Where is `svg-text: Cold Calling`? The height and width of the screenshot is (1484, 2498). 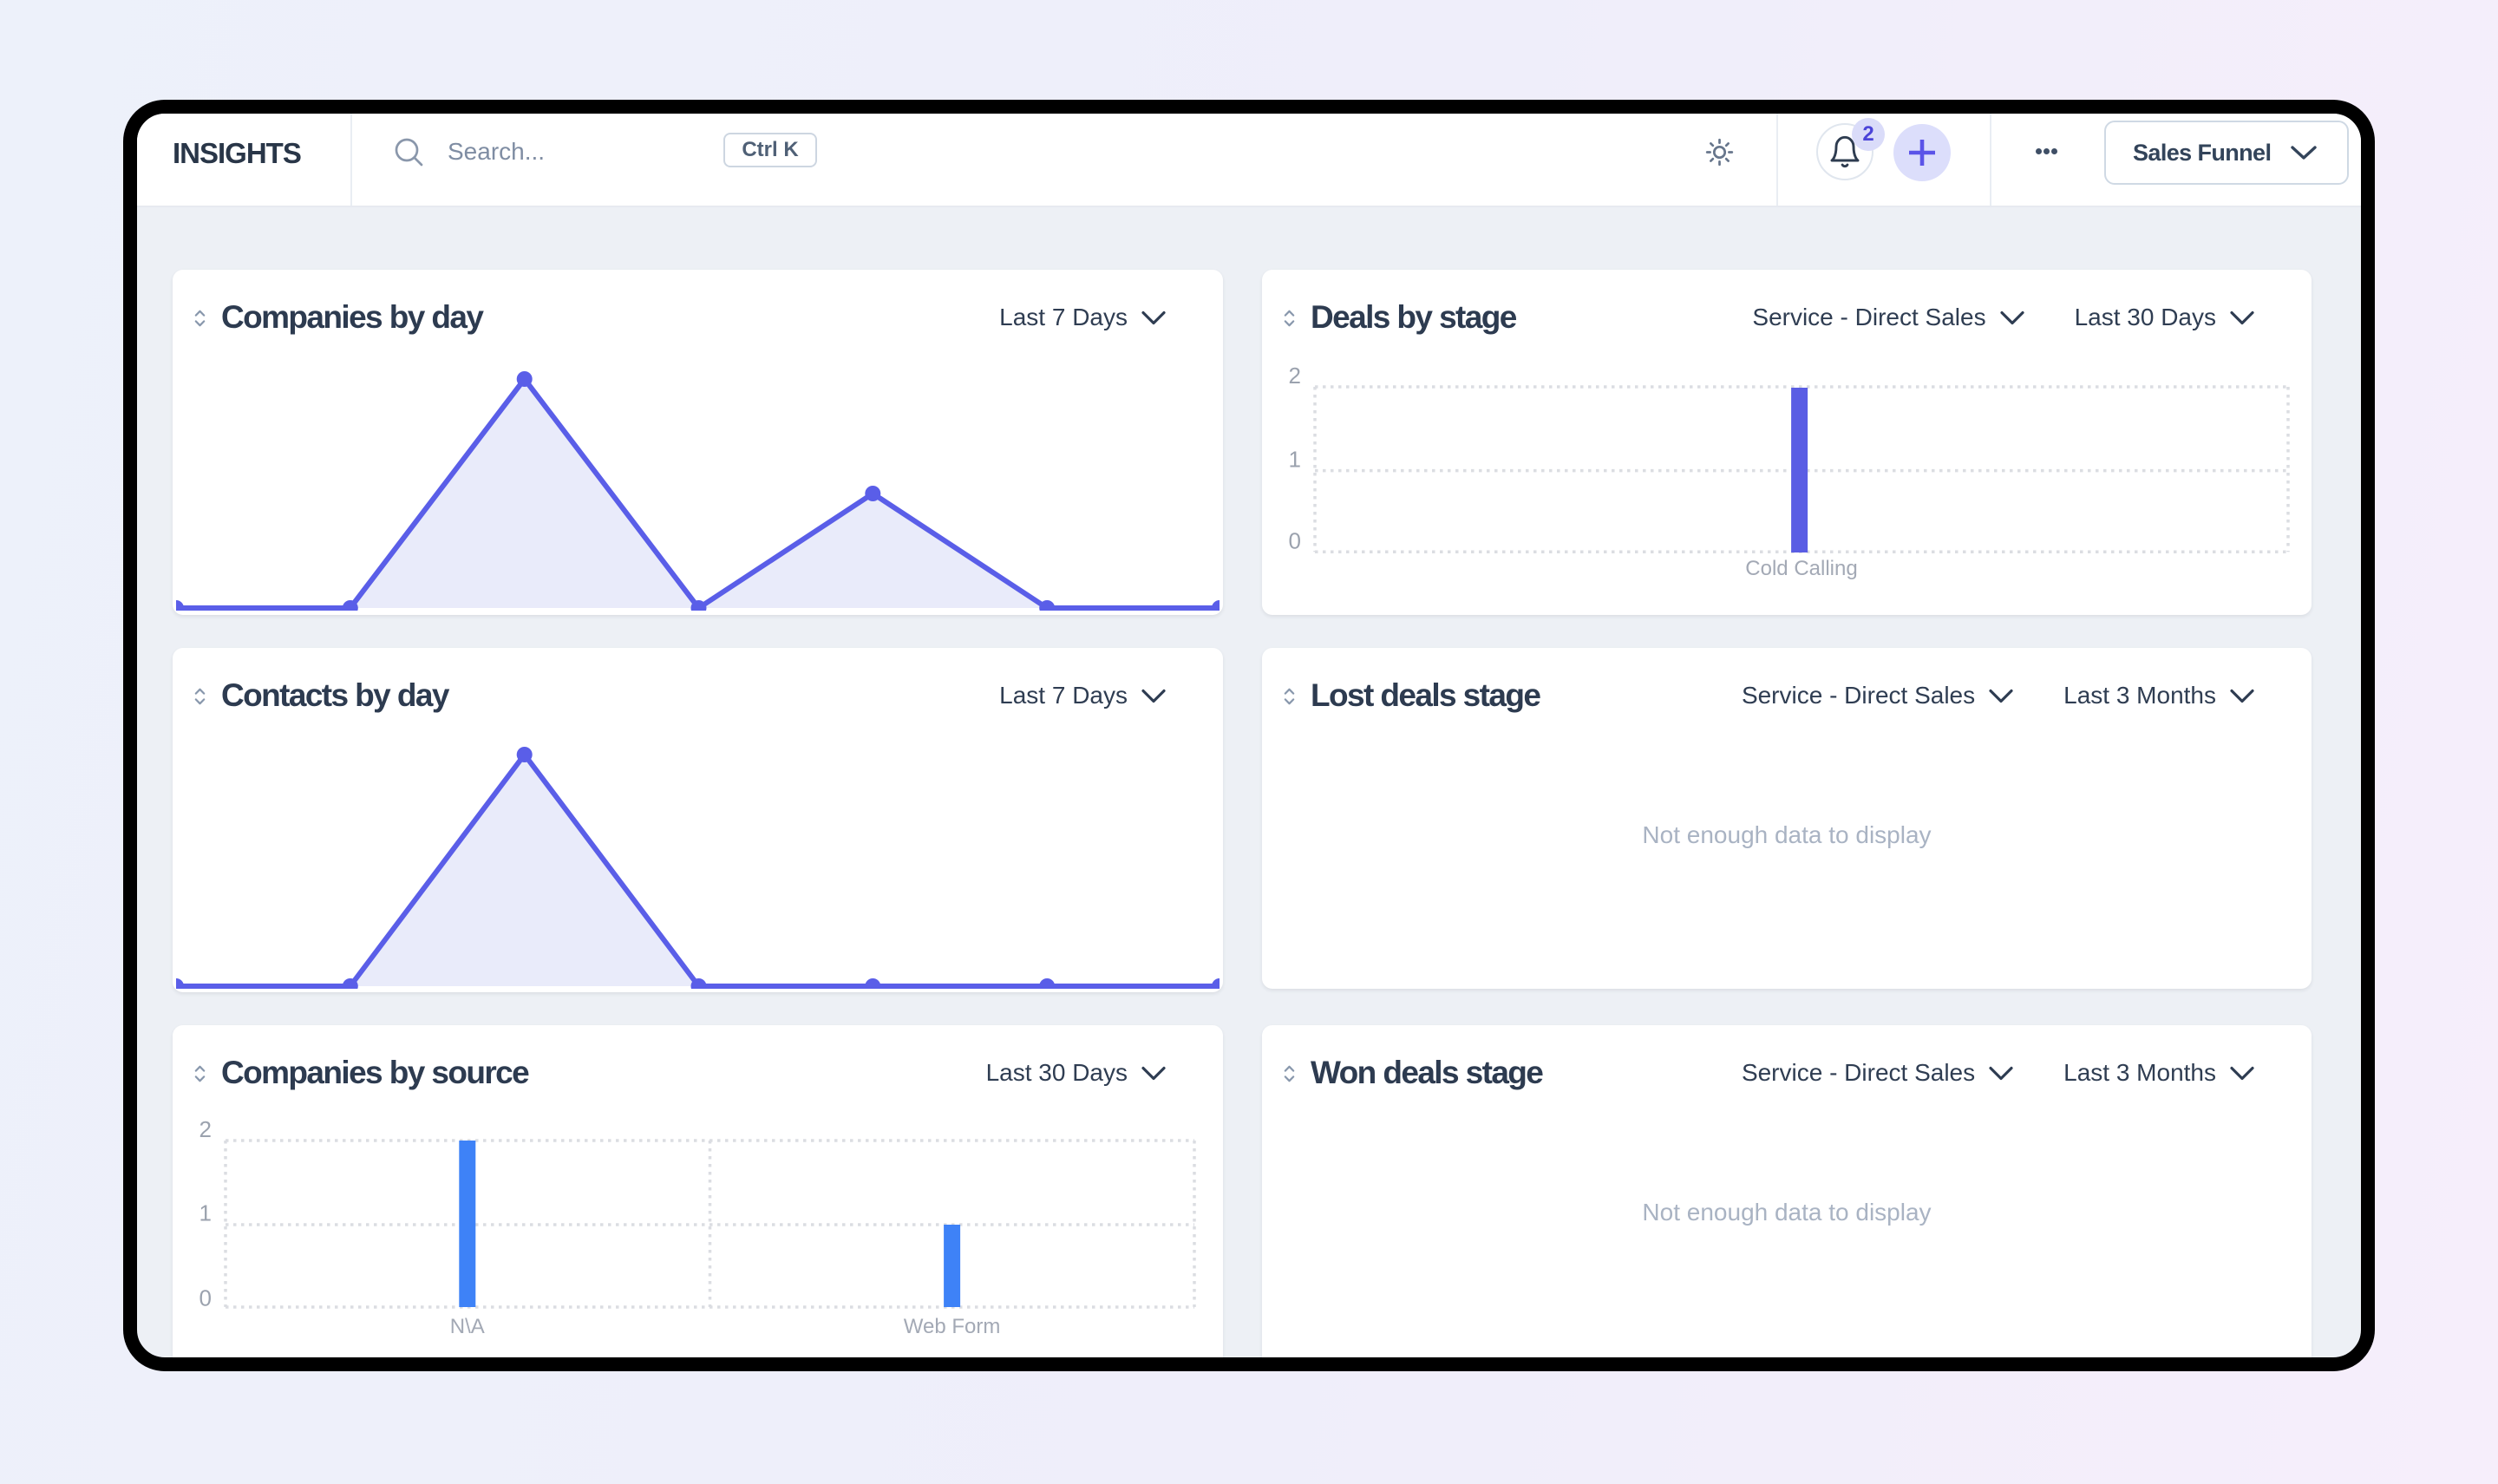 svg-text: Cold Calling is located at coordinates (1801, 569).